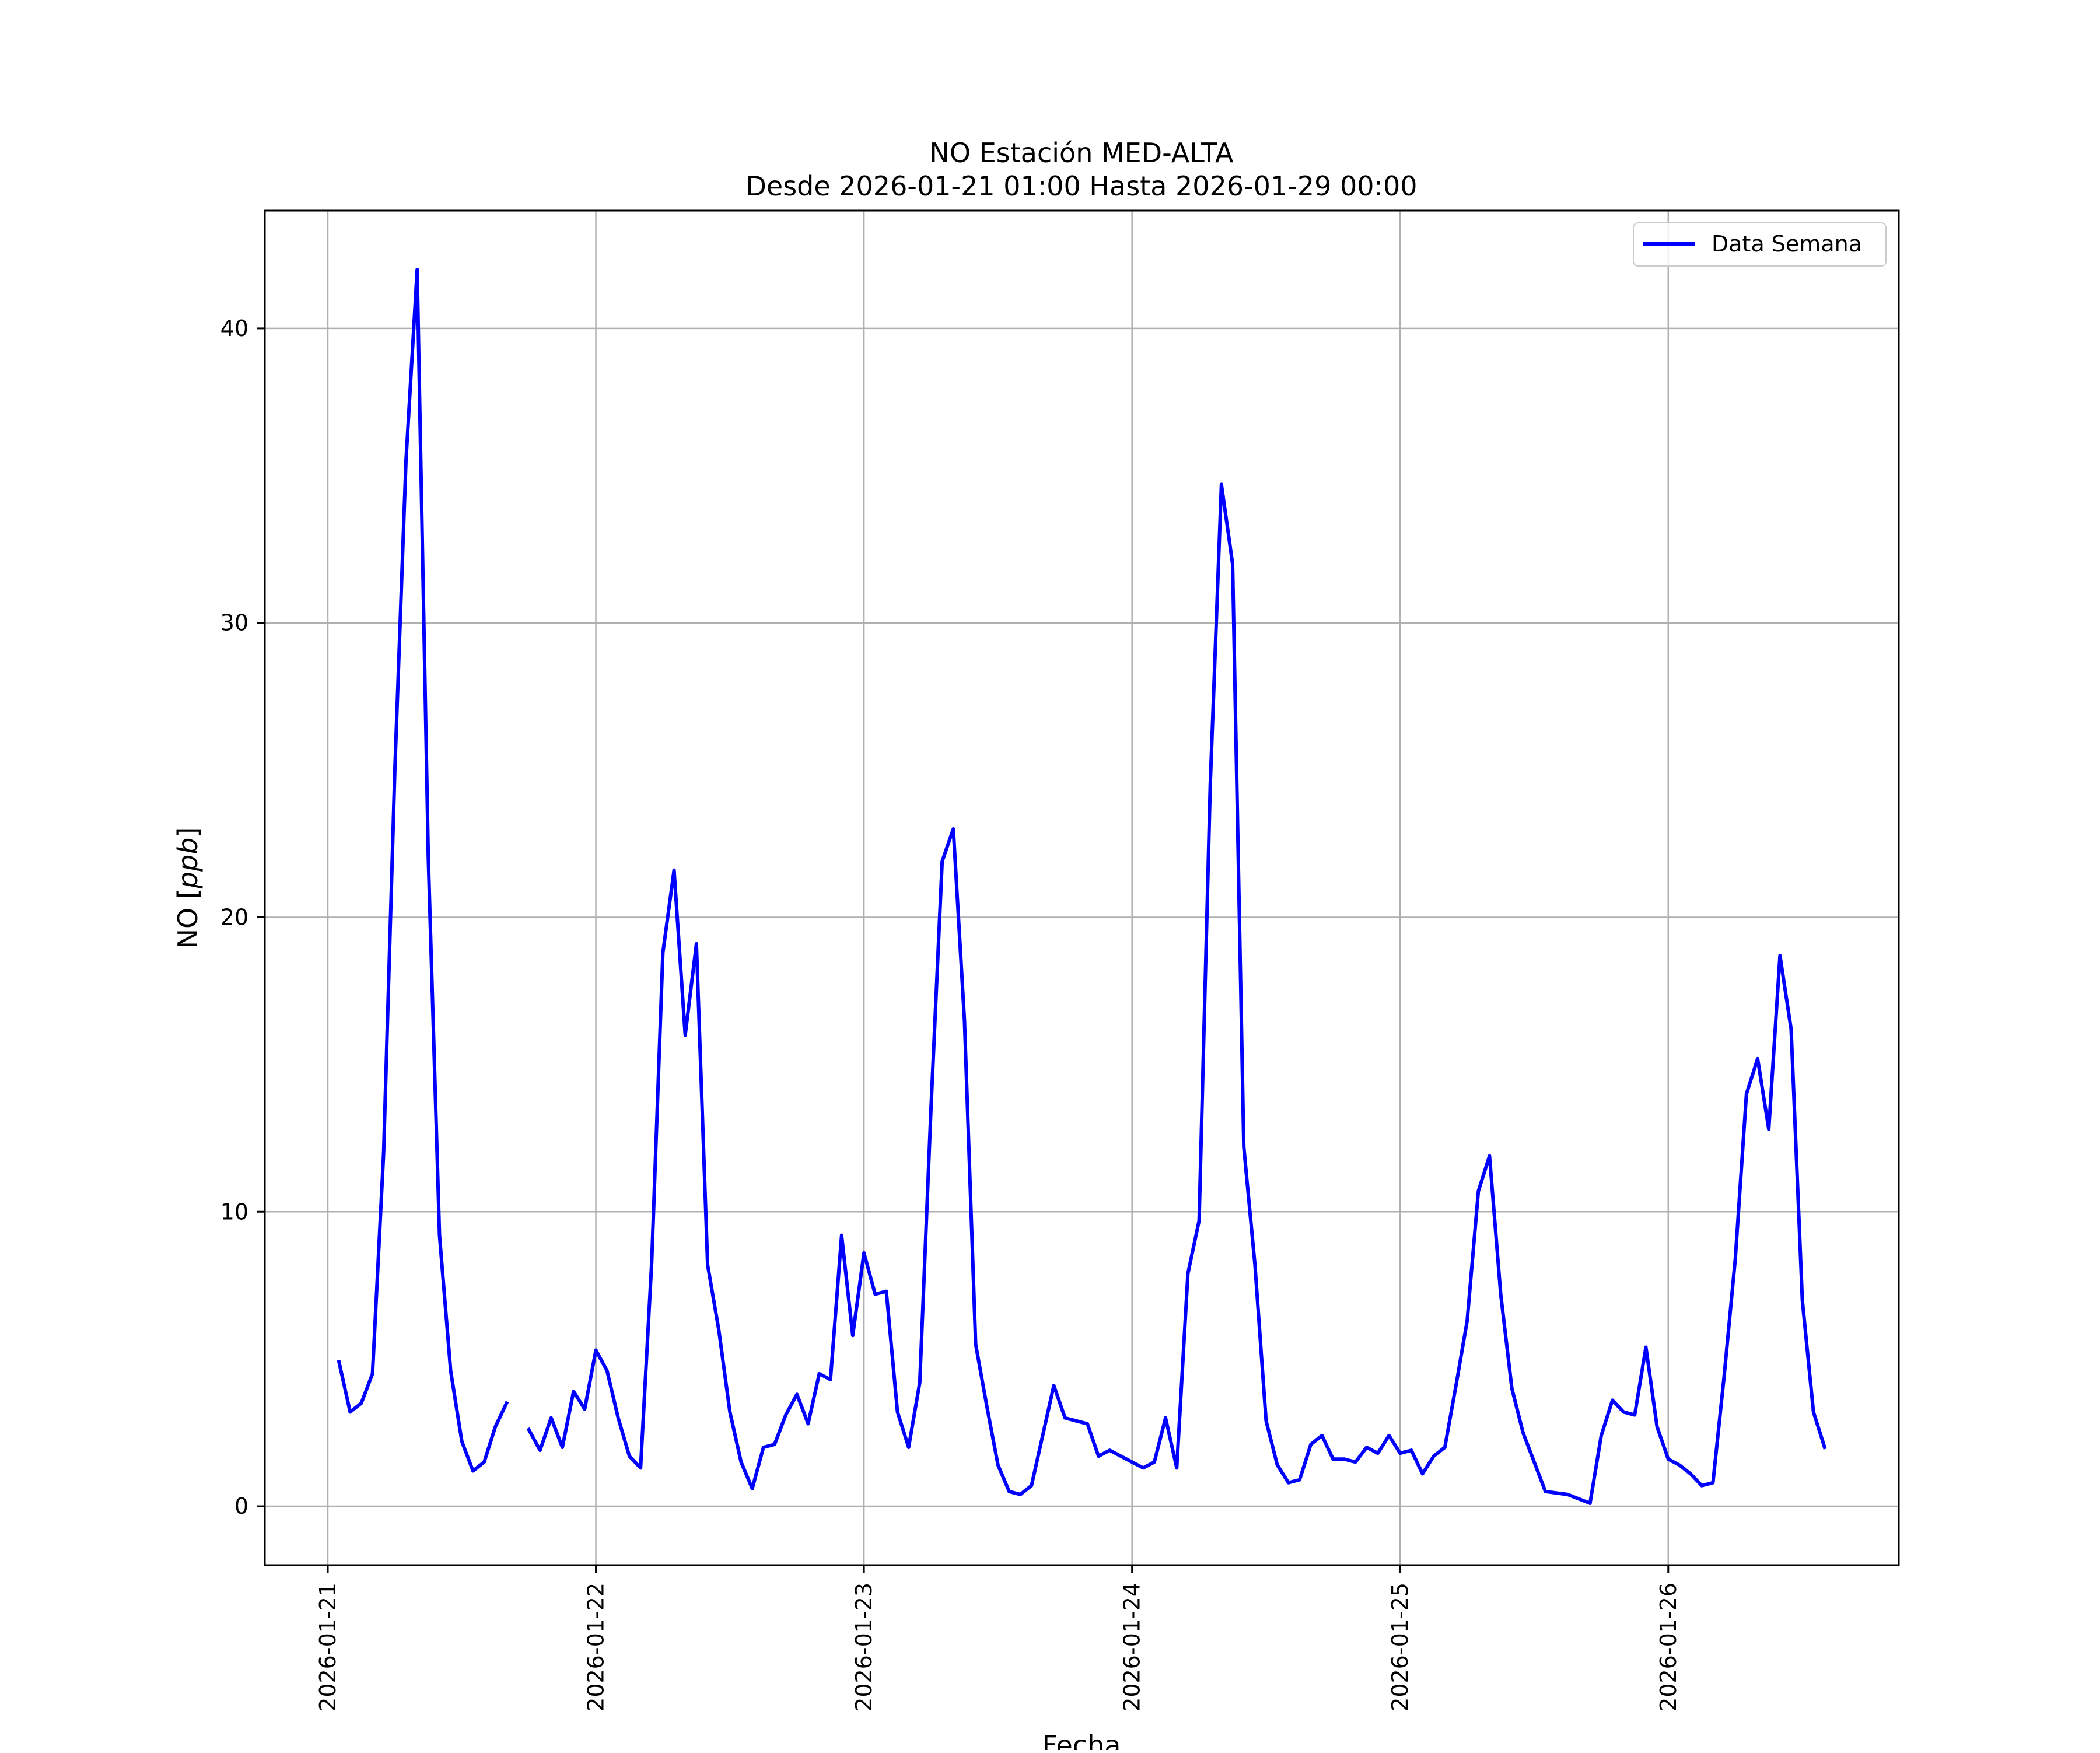 Image resolution: width=2100 pixels, height=1753 pixels. I want to click on y-tick-label: 10, so click(235, 1211).